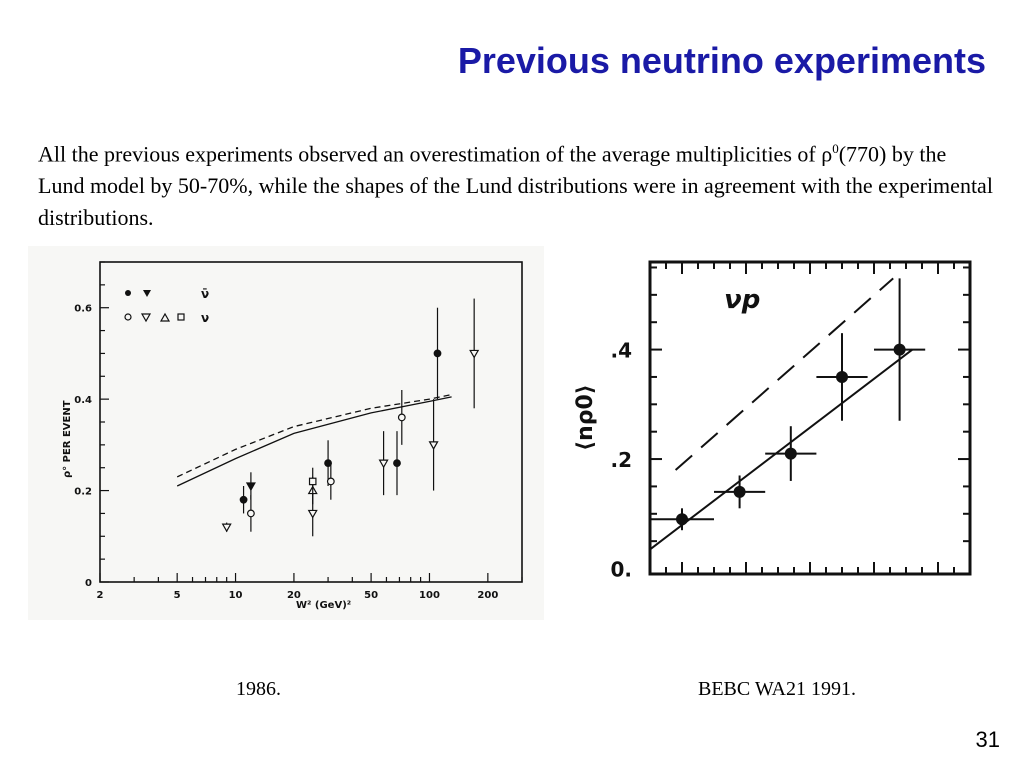 The width and height of the screenshot is (1024, 768). I want to click on left-y-tick-label: 0, so click(88, 583).